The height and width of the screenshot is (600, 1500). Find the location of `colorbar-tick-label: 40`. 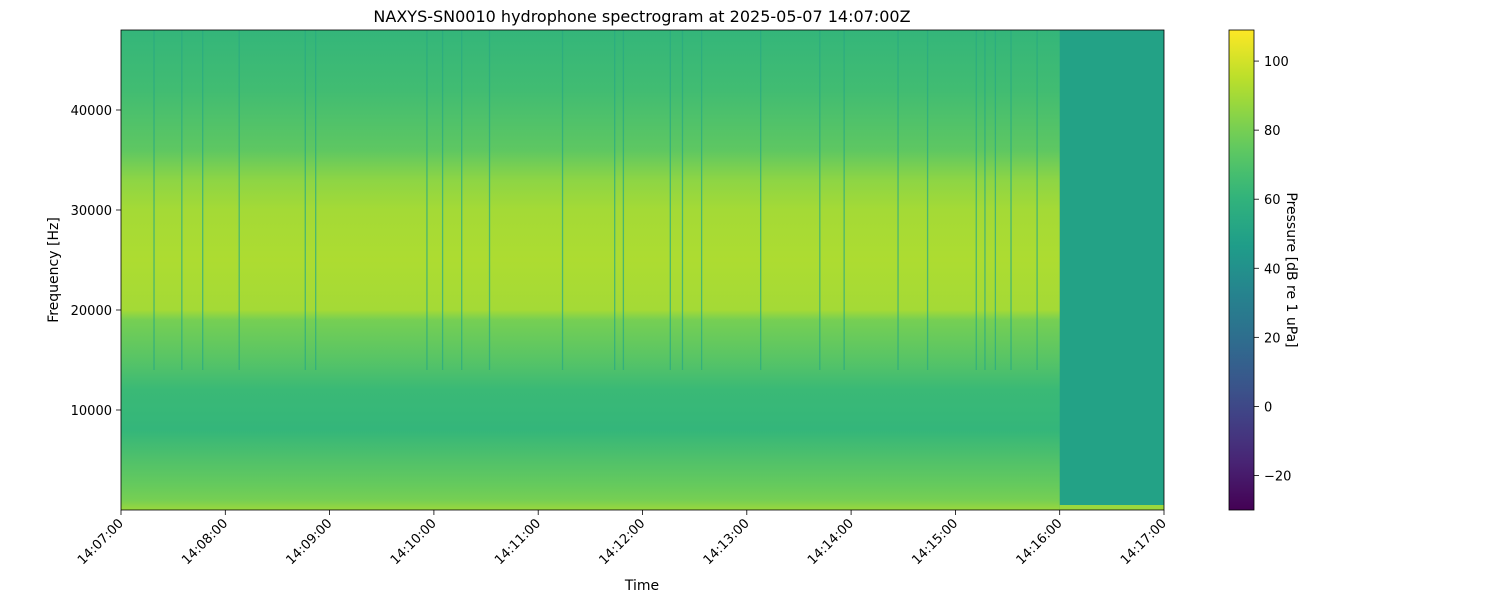

colorbar-tick-label: 40 is located at coordinates (1272, 269).